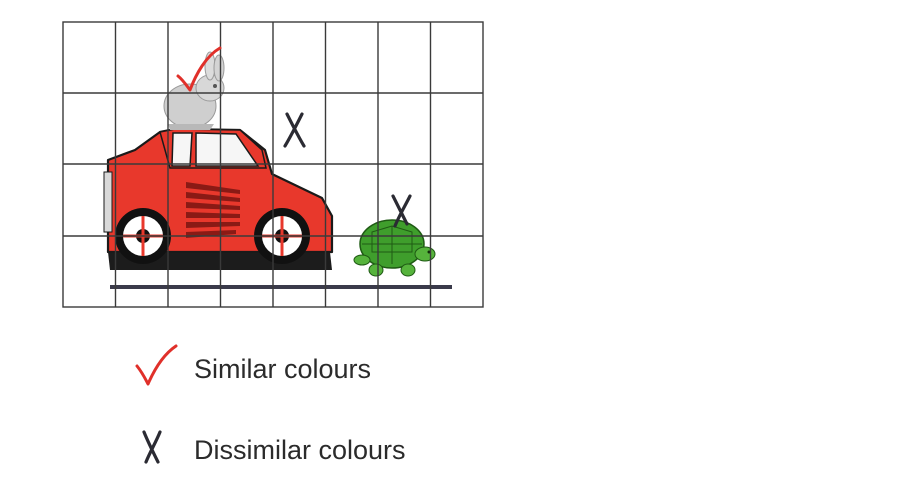  Describe the element at coordinates (283, 369) in the screenshot. I see `legend-similar-label: Similar colours` at that location.